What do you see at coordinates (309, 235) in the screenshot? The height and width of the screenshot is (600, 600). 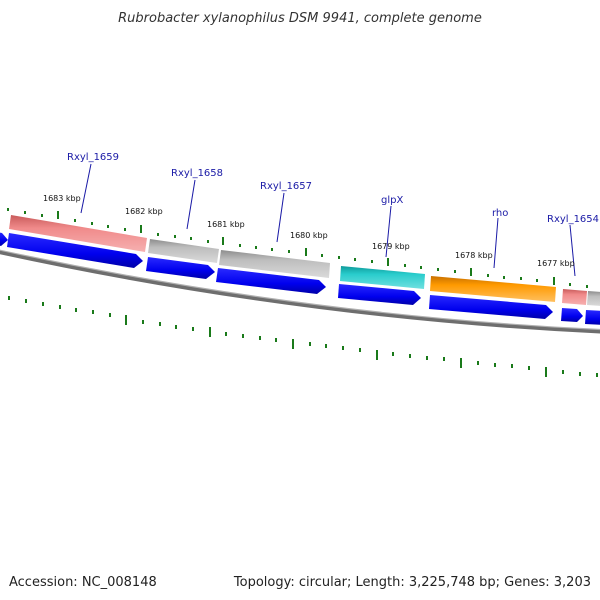 I see `scale-label-1680: 1680 kbp` at bounding box center [309, 235].